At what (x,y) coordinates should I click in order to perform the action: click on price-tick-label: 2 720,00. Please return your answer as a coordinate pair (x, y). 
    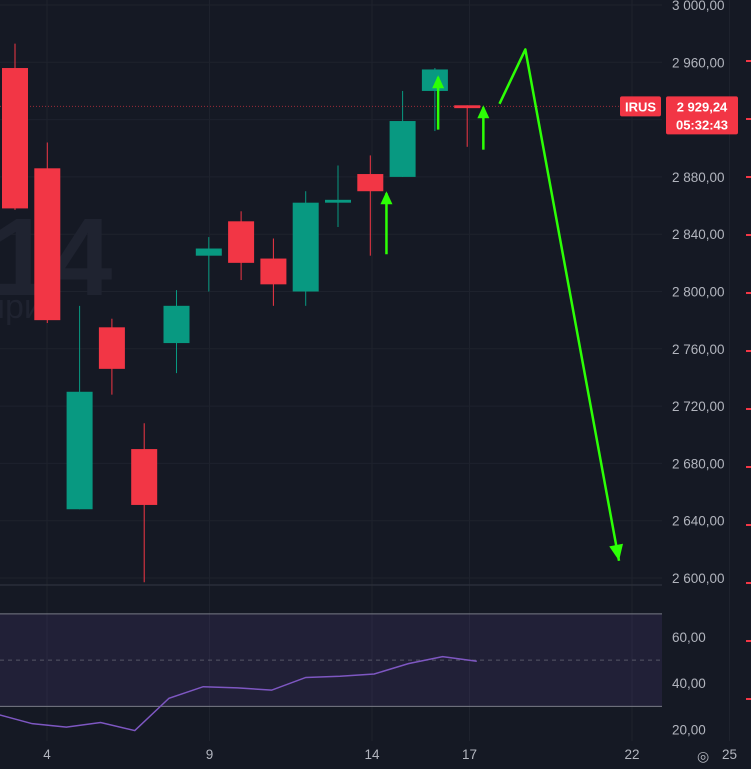
    Looking at the image, I should click on (698, 406).